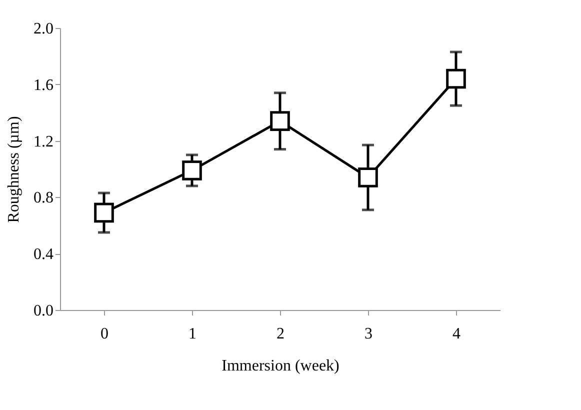  I want to click on y-tick-label: 1.6, so click(44, 85).